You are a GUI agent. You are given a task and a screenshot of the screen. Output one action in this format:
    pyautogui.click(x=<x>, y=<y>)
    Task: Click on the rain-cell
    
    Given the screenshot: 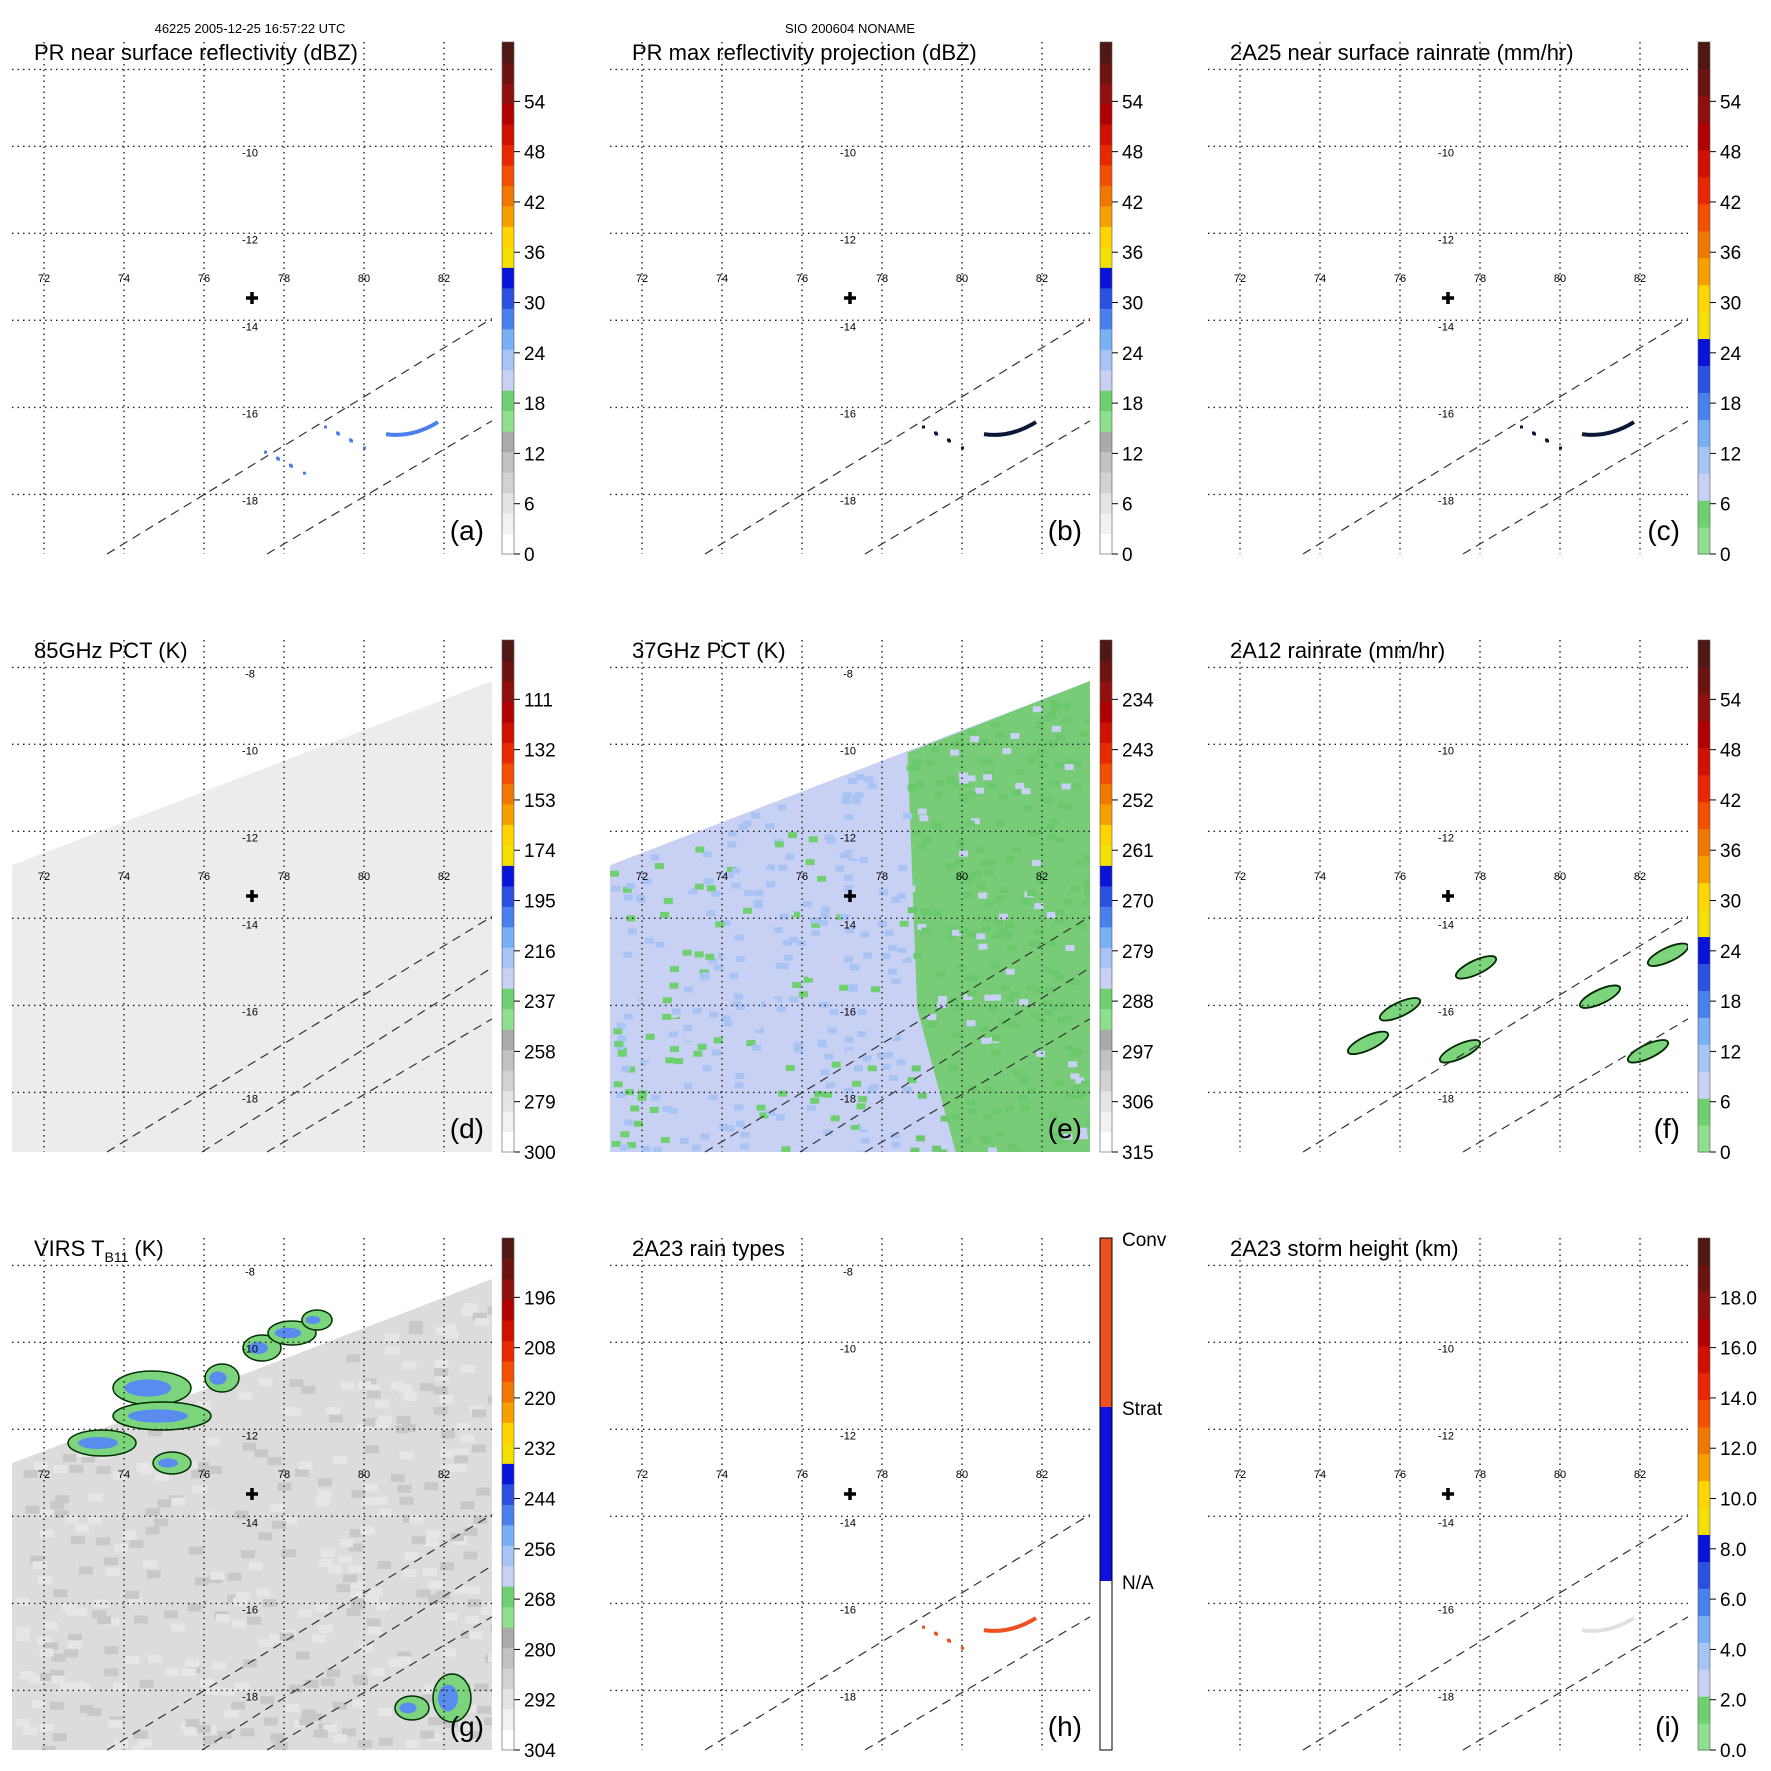 What is the action you would take?
    pyautogui.click(x=1600, y=996)
    